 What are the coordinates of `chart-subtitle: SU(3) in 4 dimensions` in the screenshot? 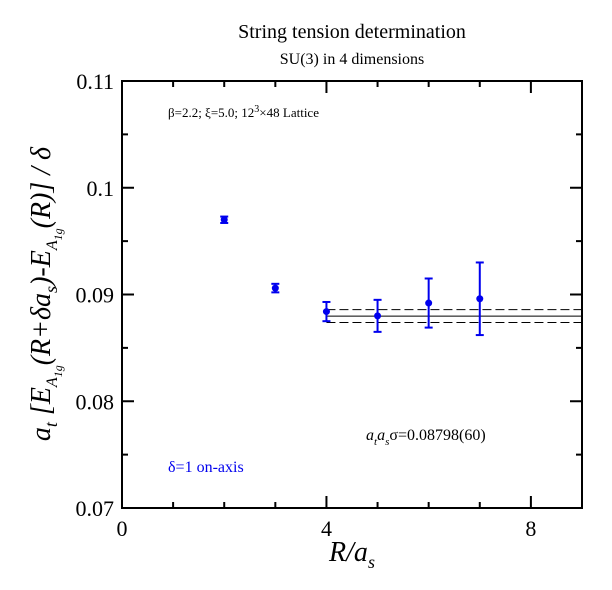 It's located at (352, 59).